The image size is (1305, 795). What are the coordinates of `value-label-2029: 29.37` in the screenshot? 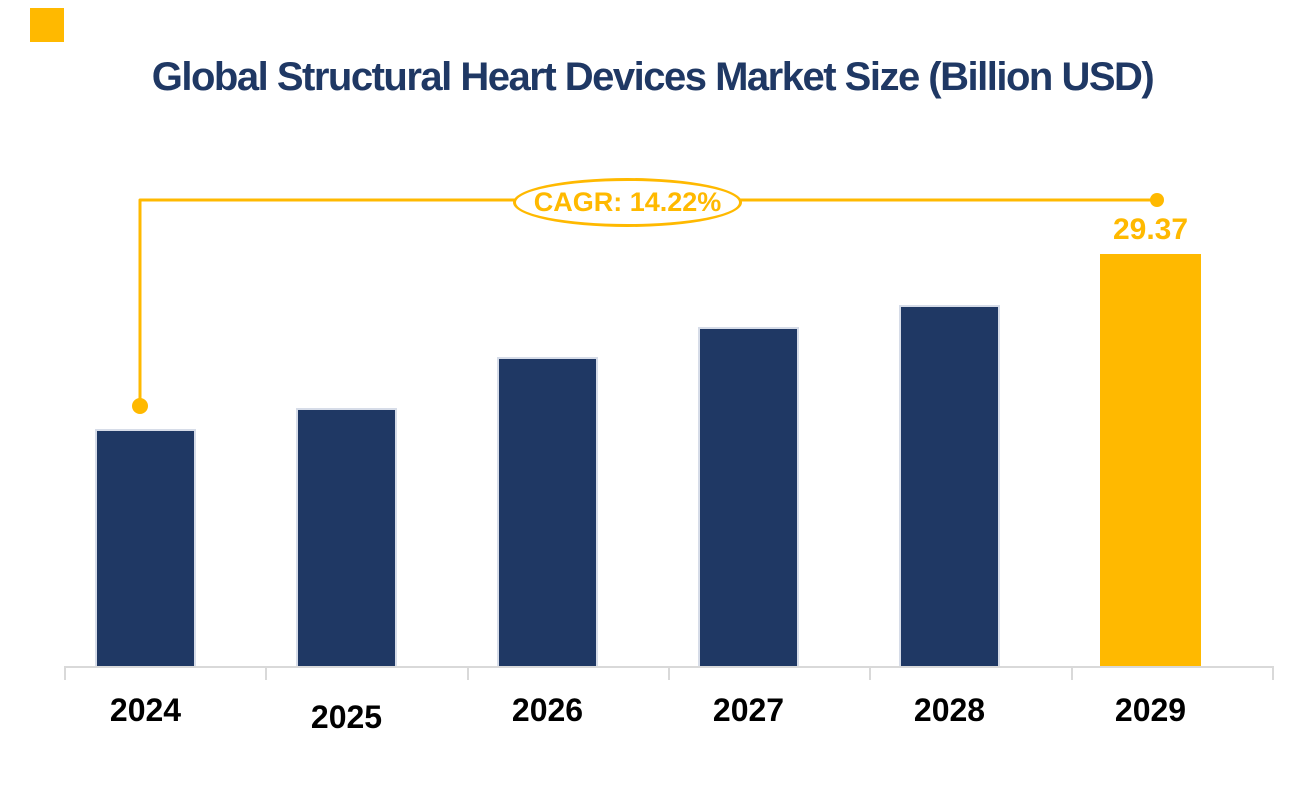 It's located at (1150, 229).